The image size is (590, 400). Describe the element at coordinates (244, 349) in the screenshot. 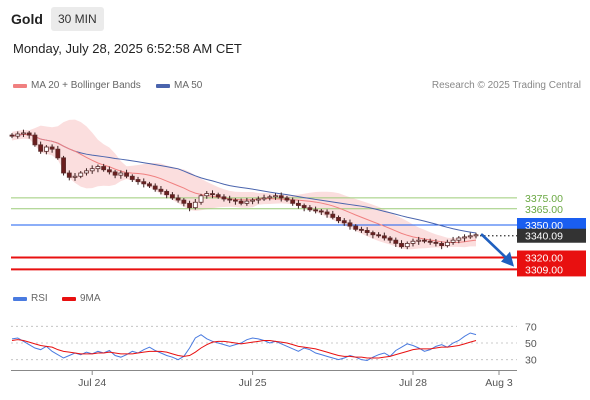

I see `rsi-ma-line` at that location.